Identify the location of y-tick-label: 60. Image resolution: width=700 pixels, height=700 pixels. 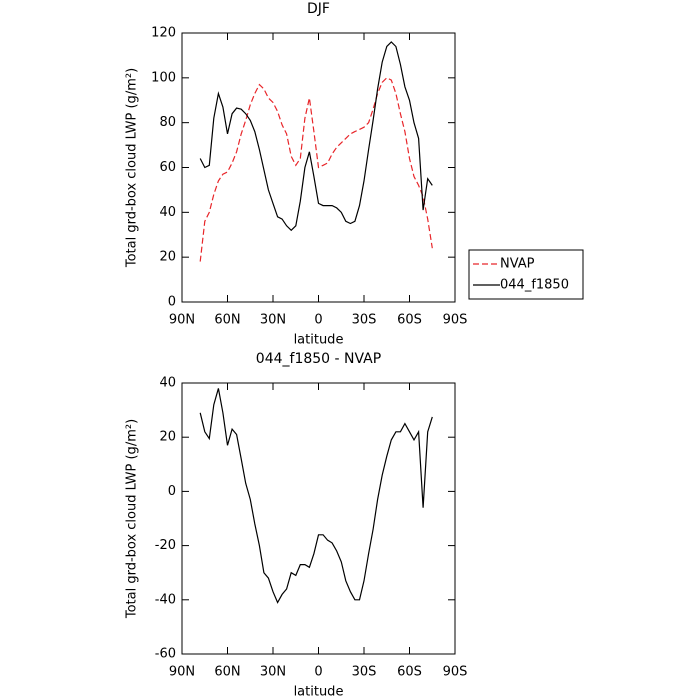
(167, 167).